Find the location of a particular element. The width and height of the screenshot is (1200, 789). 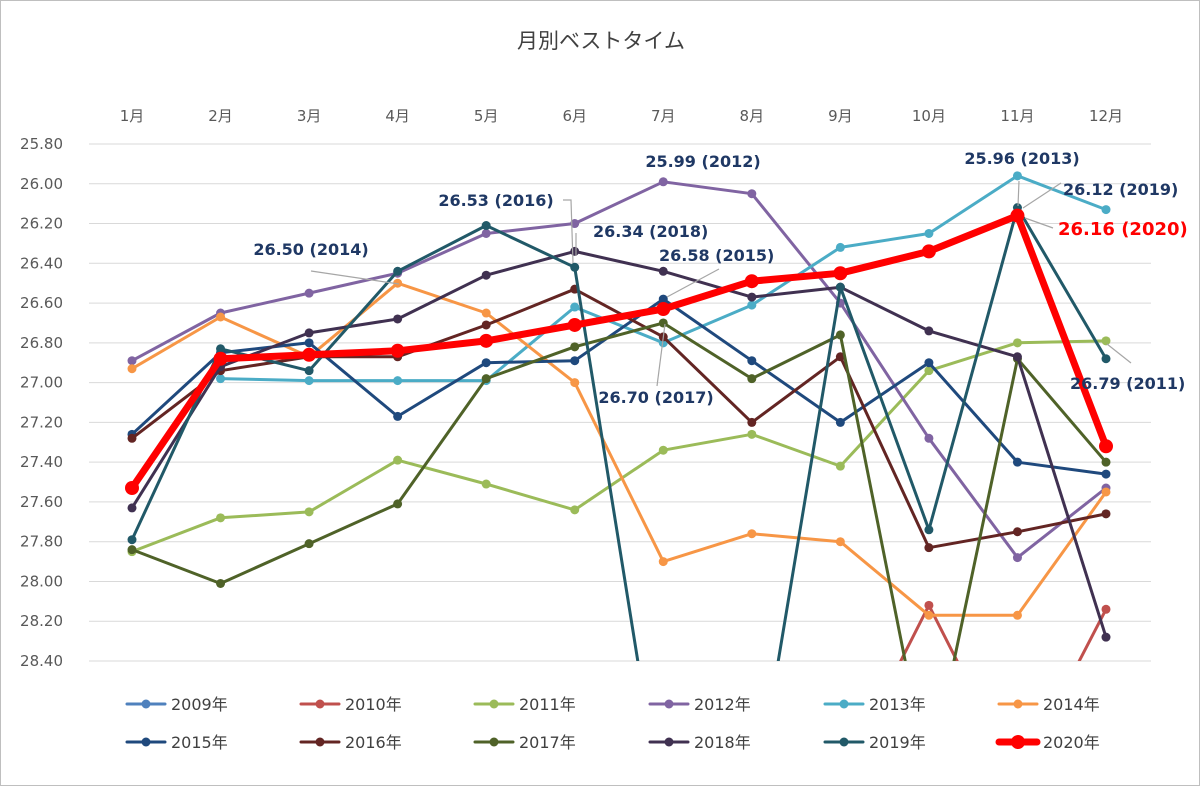

legend-item: 2013年 is located at coordinates (874, 704).